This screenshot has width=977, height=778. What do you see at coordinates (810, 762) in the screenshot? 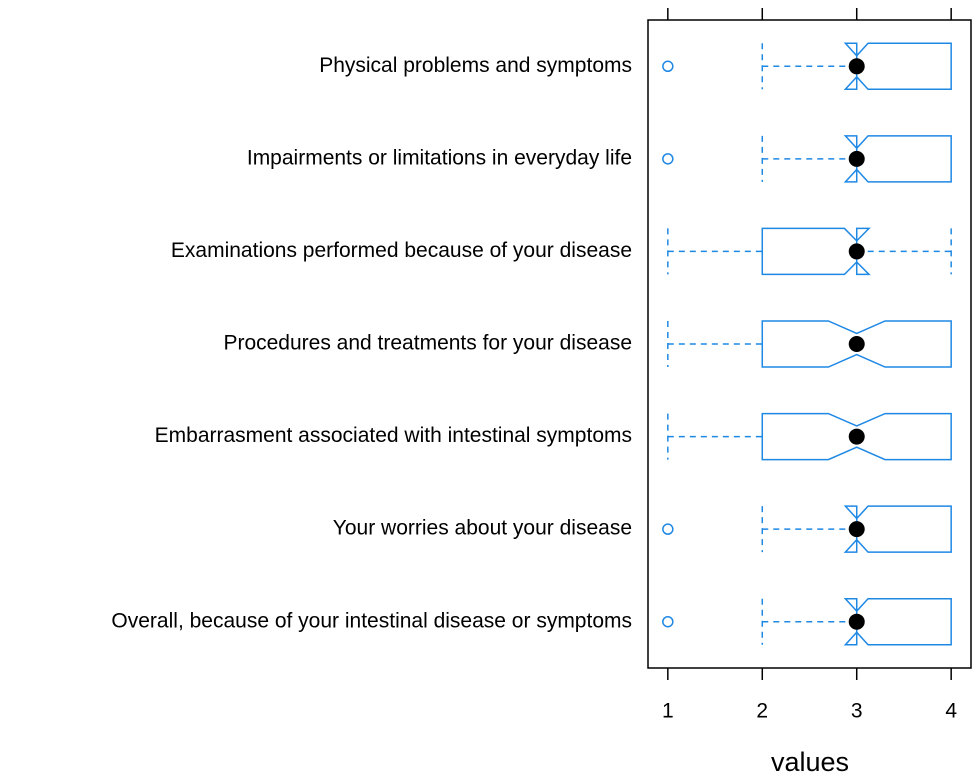
I see `x-axis-label: values` at bounding box center [810, 762].